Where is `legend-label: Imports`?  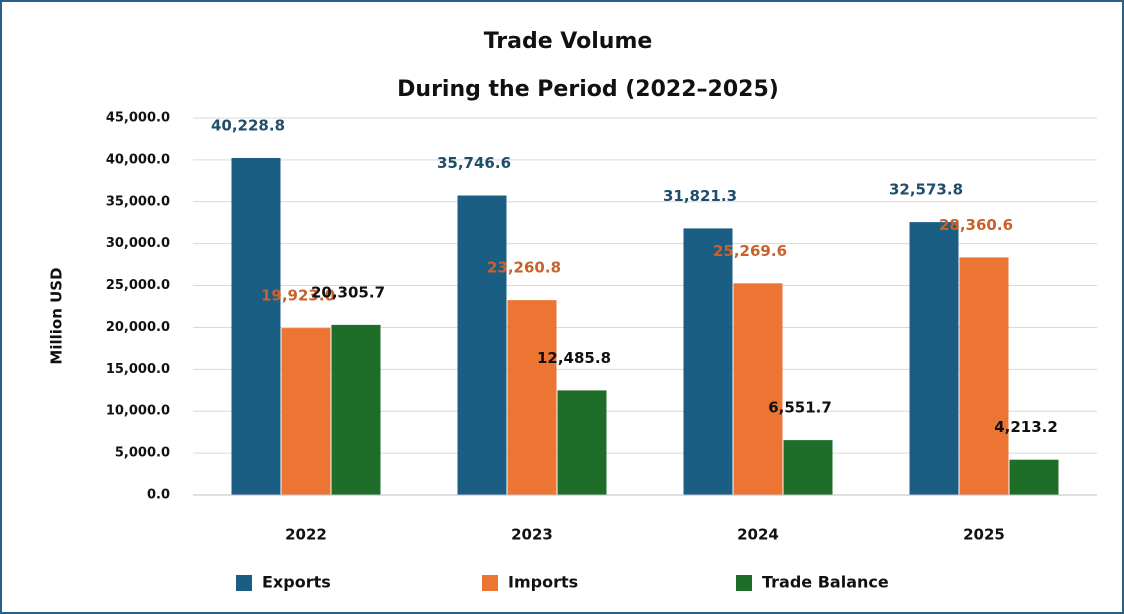 legend-label: Imports is located at coordinates (543, 582).